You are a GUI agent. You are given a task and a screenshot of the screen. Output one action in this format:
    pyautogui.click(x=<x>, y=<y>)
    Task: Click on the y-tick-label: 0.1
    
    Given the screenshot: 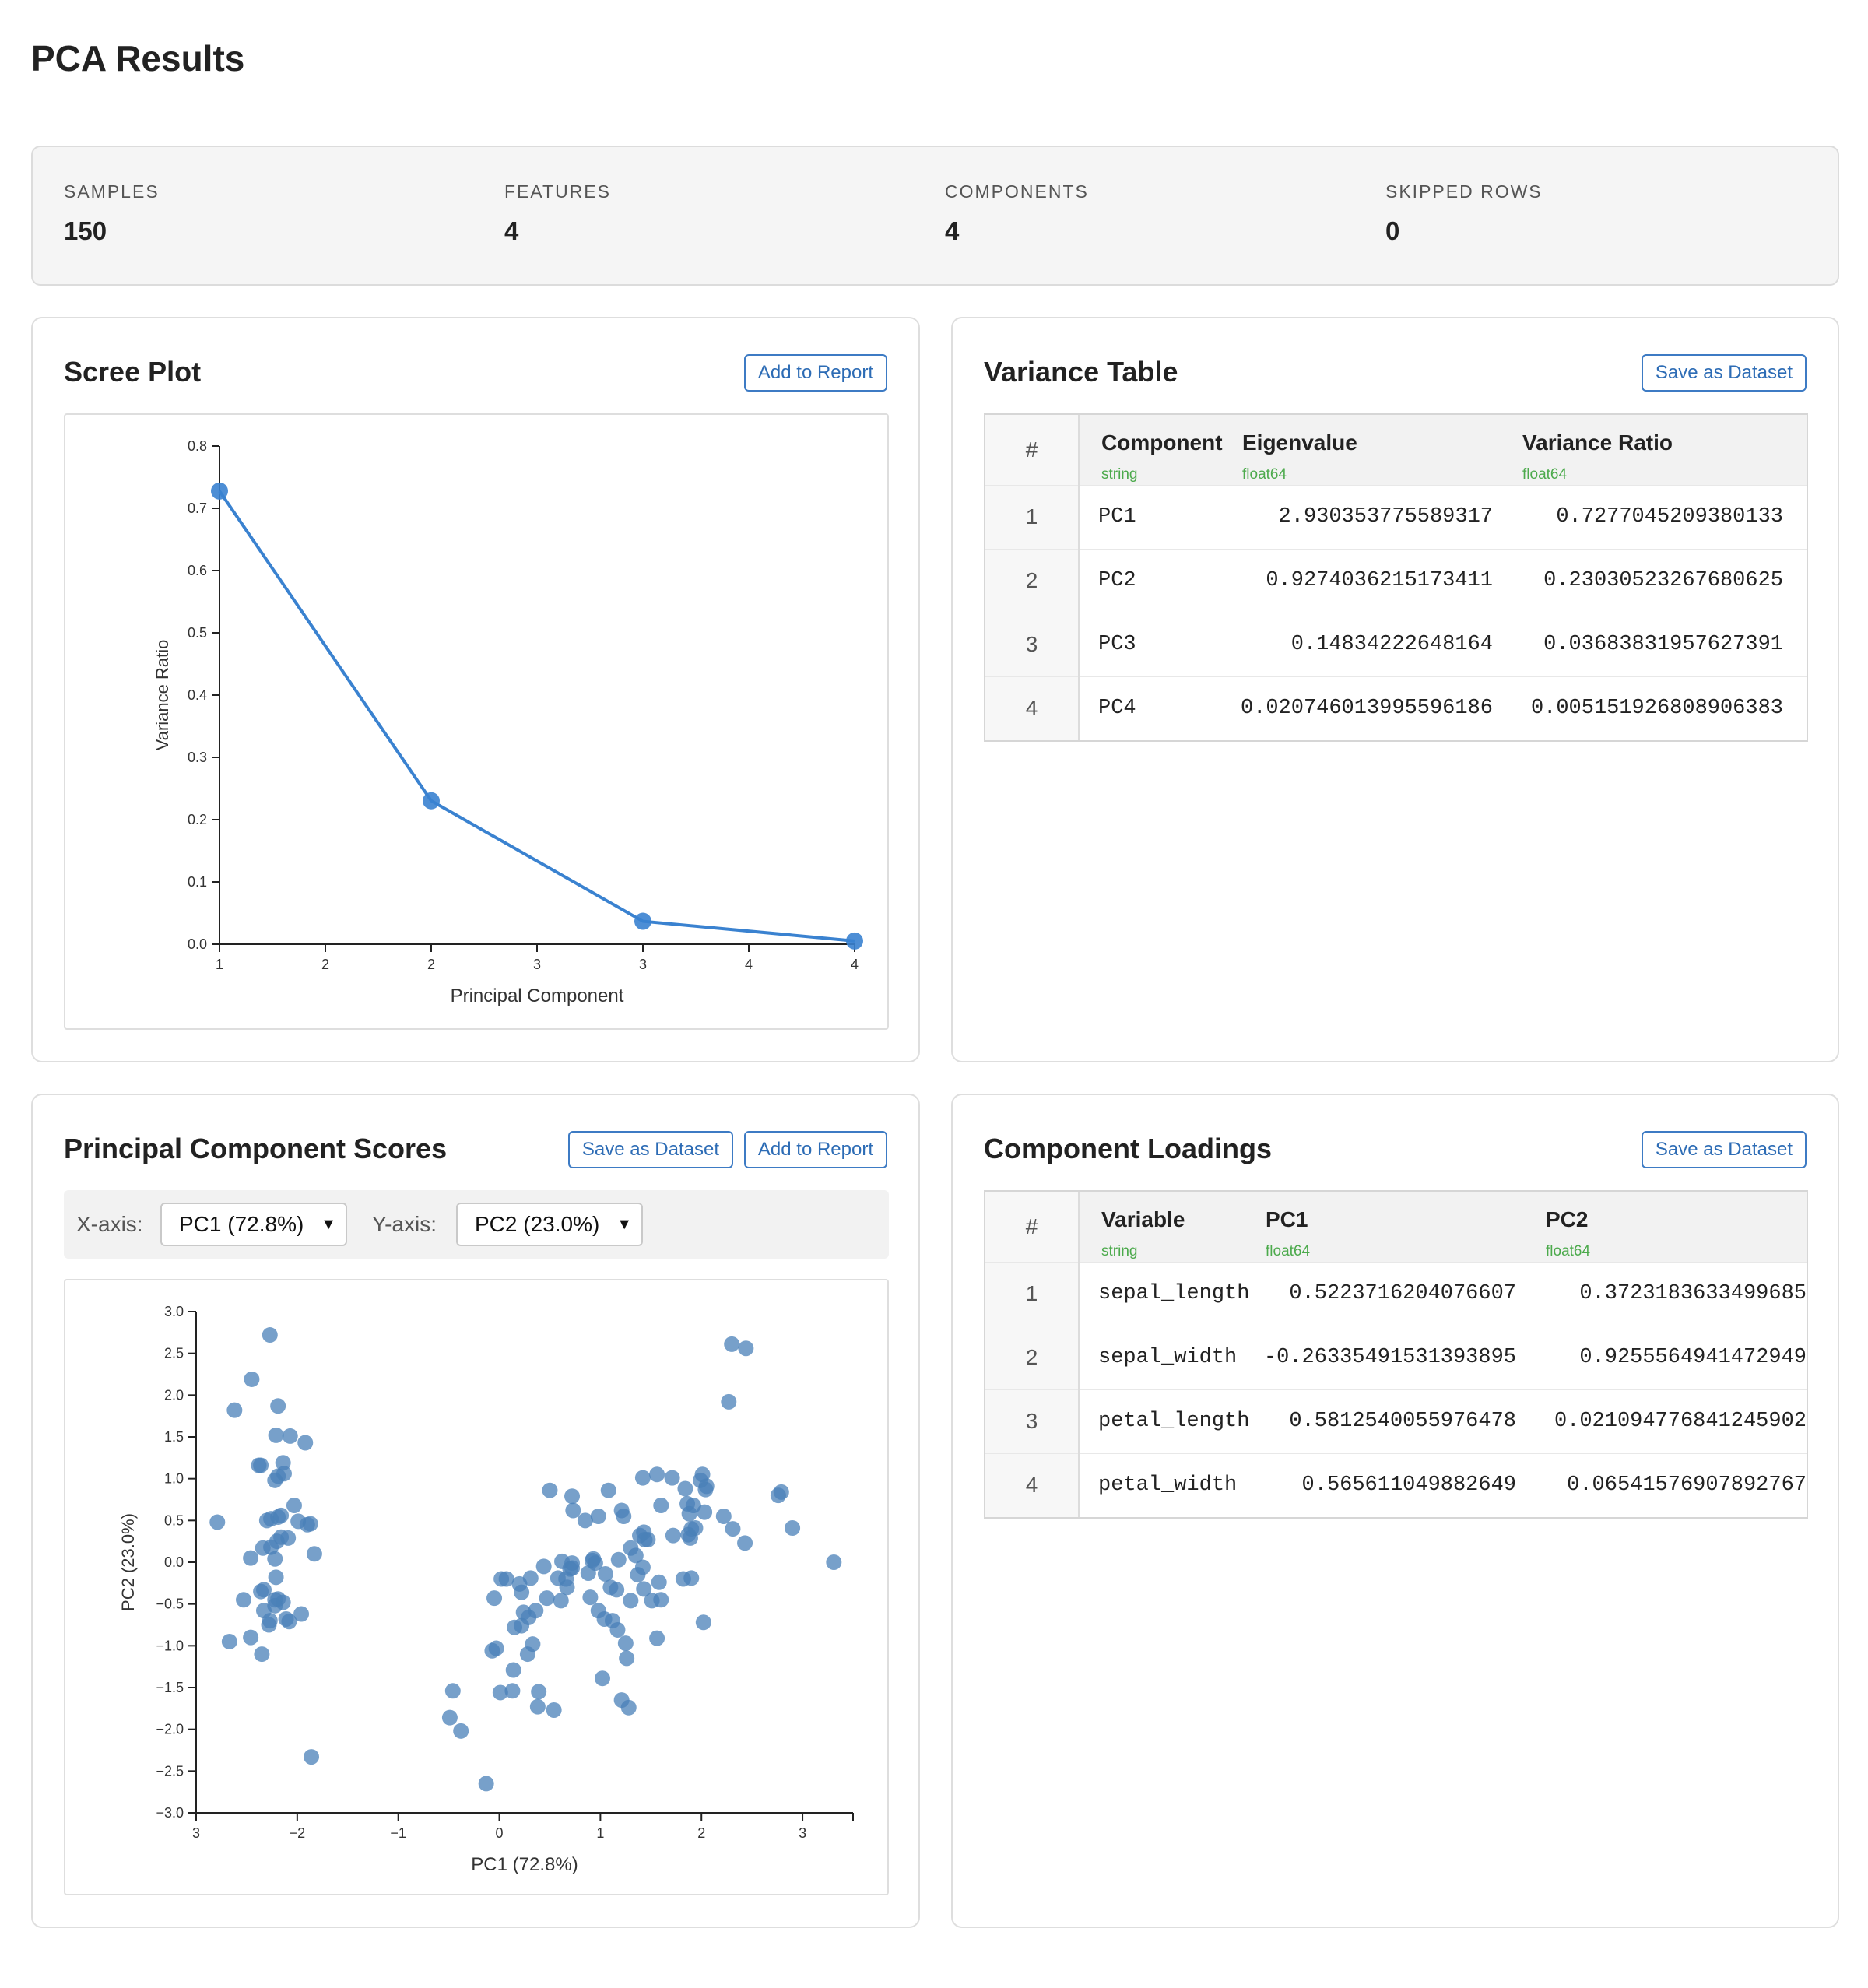 What is the action you would take?
    pyautogui.click(x=197, y=882)
    